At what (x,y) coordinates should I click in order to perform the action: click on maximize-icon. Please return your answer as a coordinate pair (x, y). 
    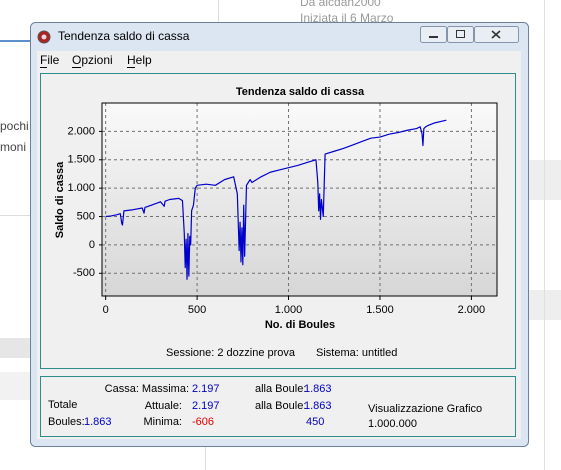
    Looking at the image, I should click on (460, 34).